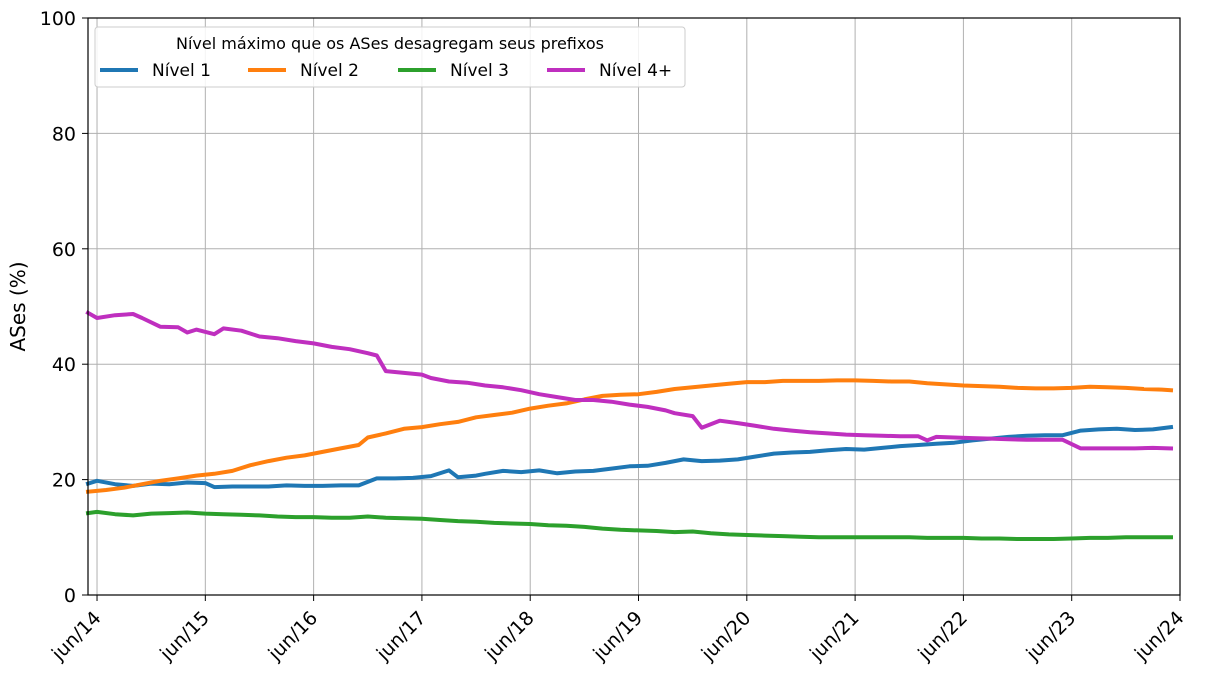 This screenshot has height=675, width=1213. What do you see at coordinates (58, 19) in the screenshot?
I see `y-tick-label: 100` at bounding box center [58, 19].